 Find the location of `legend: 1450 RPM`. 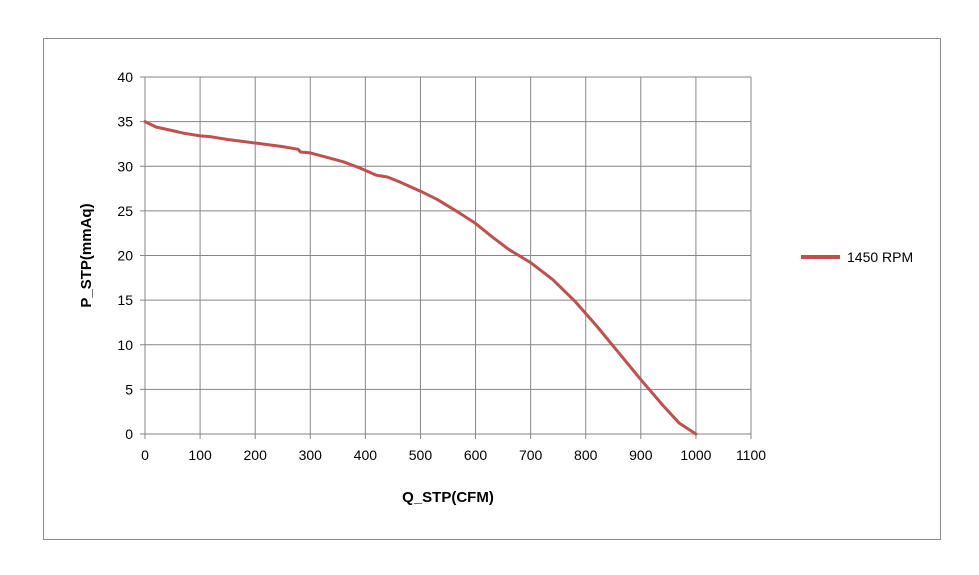

legend: 1450 RPM is located at coordinates (857, 257).